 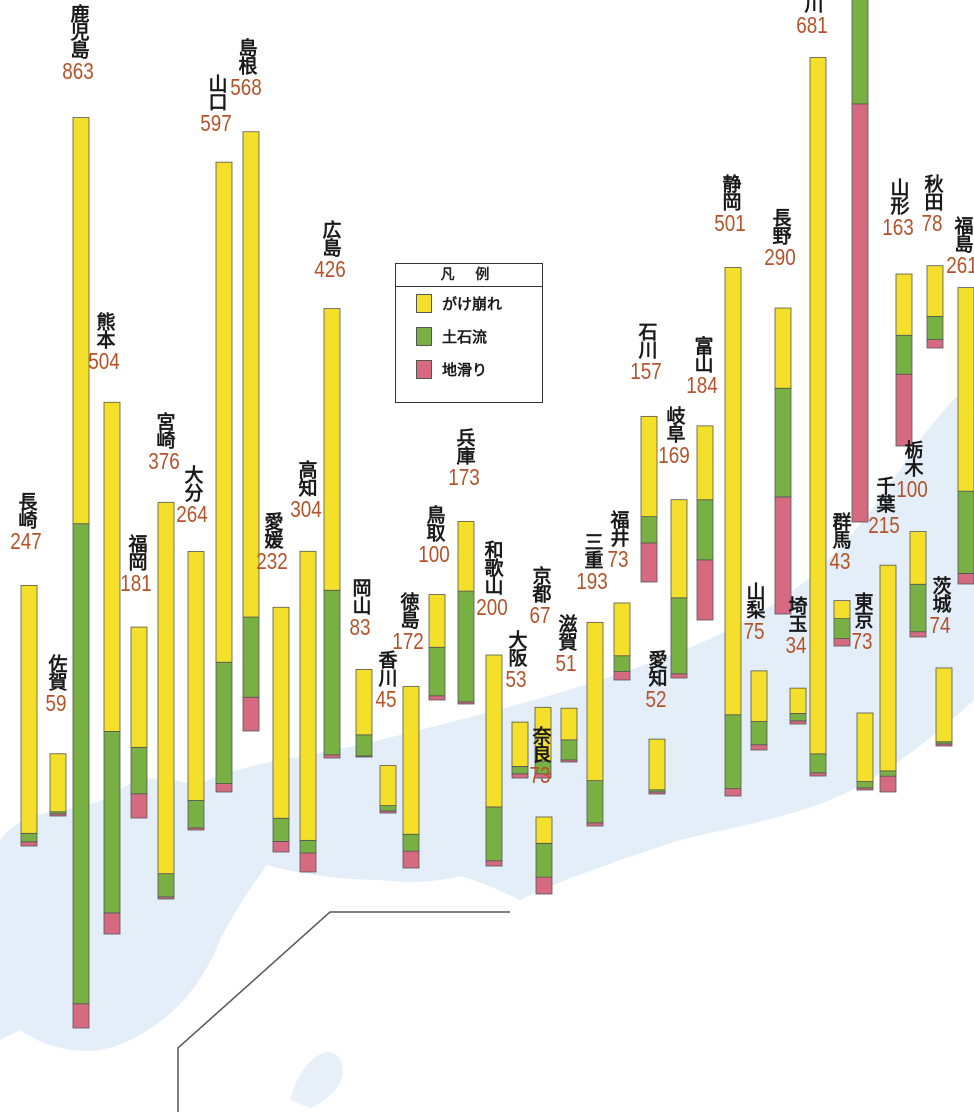 I want to click on prefecture-name: 富山, so click(x=702, y=354).